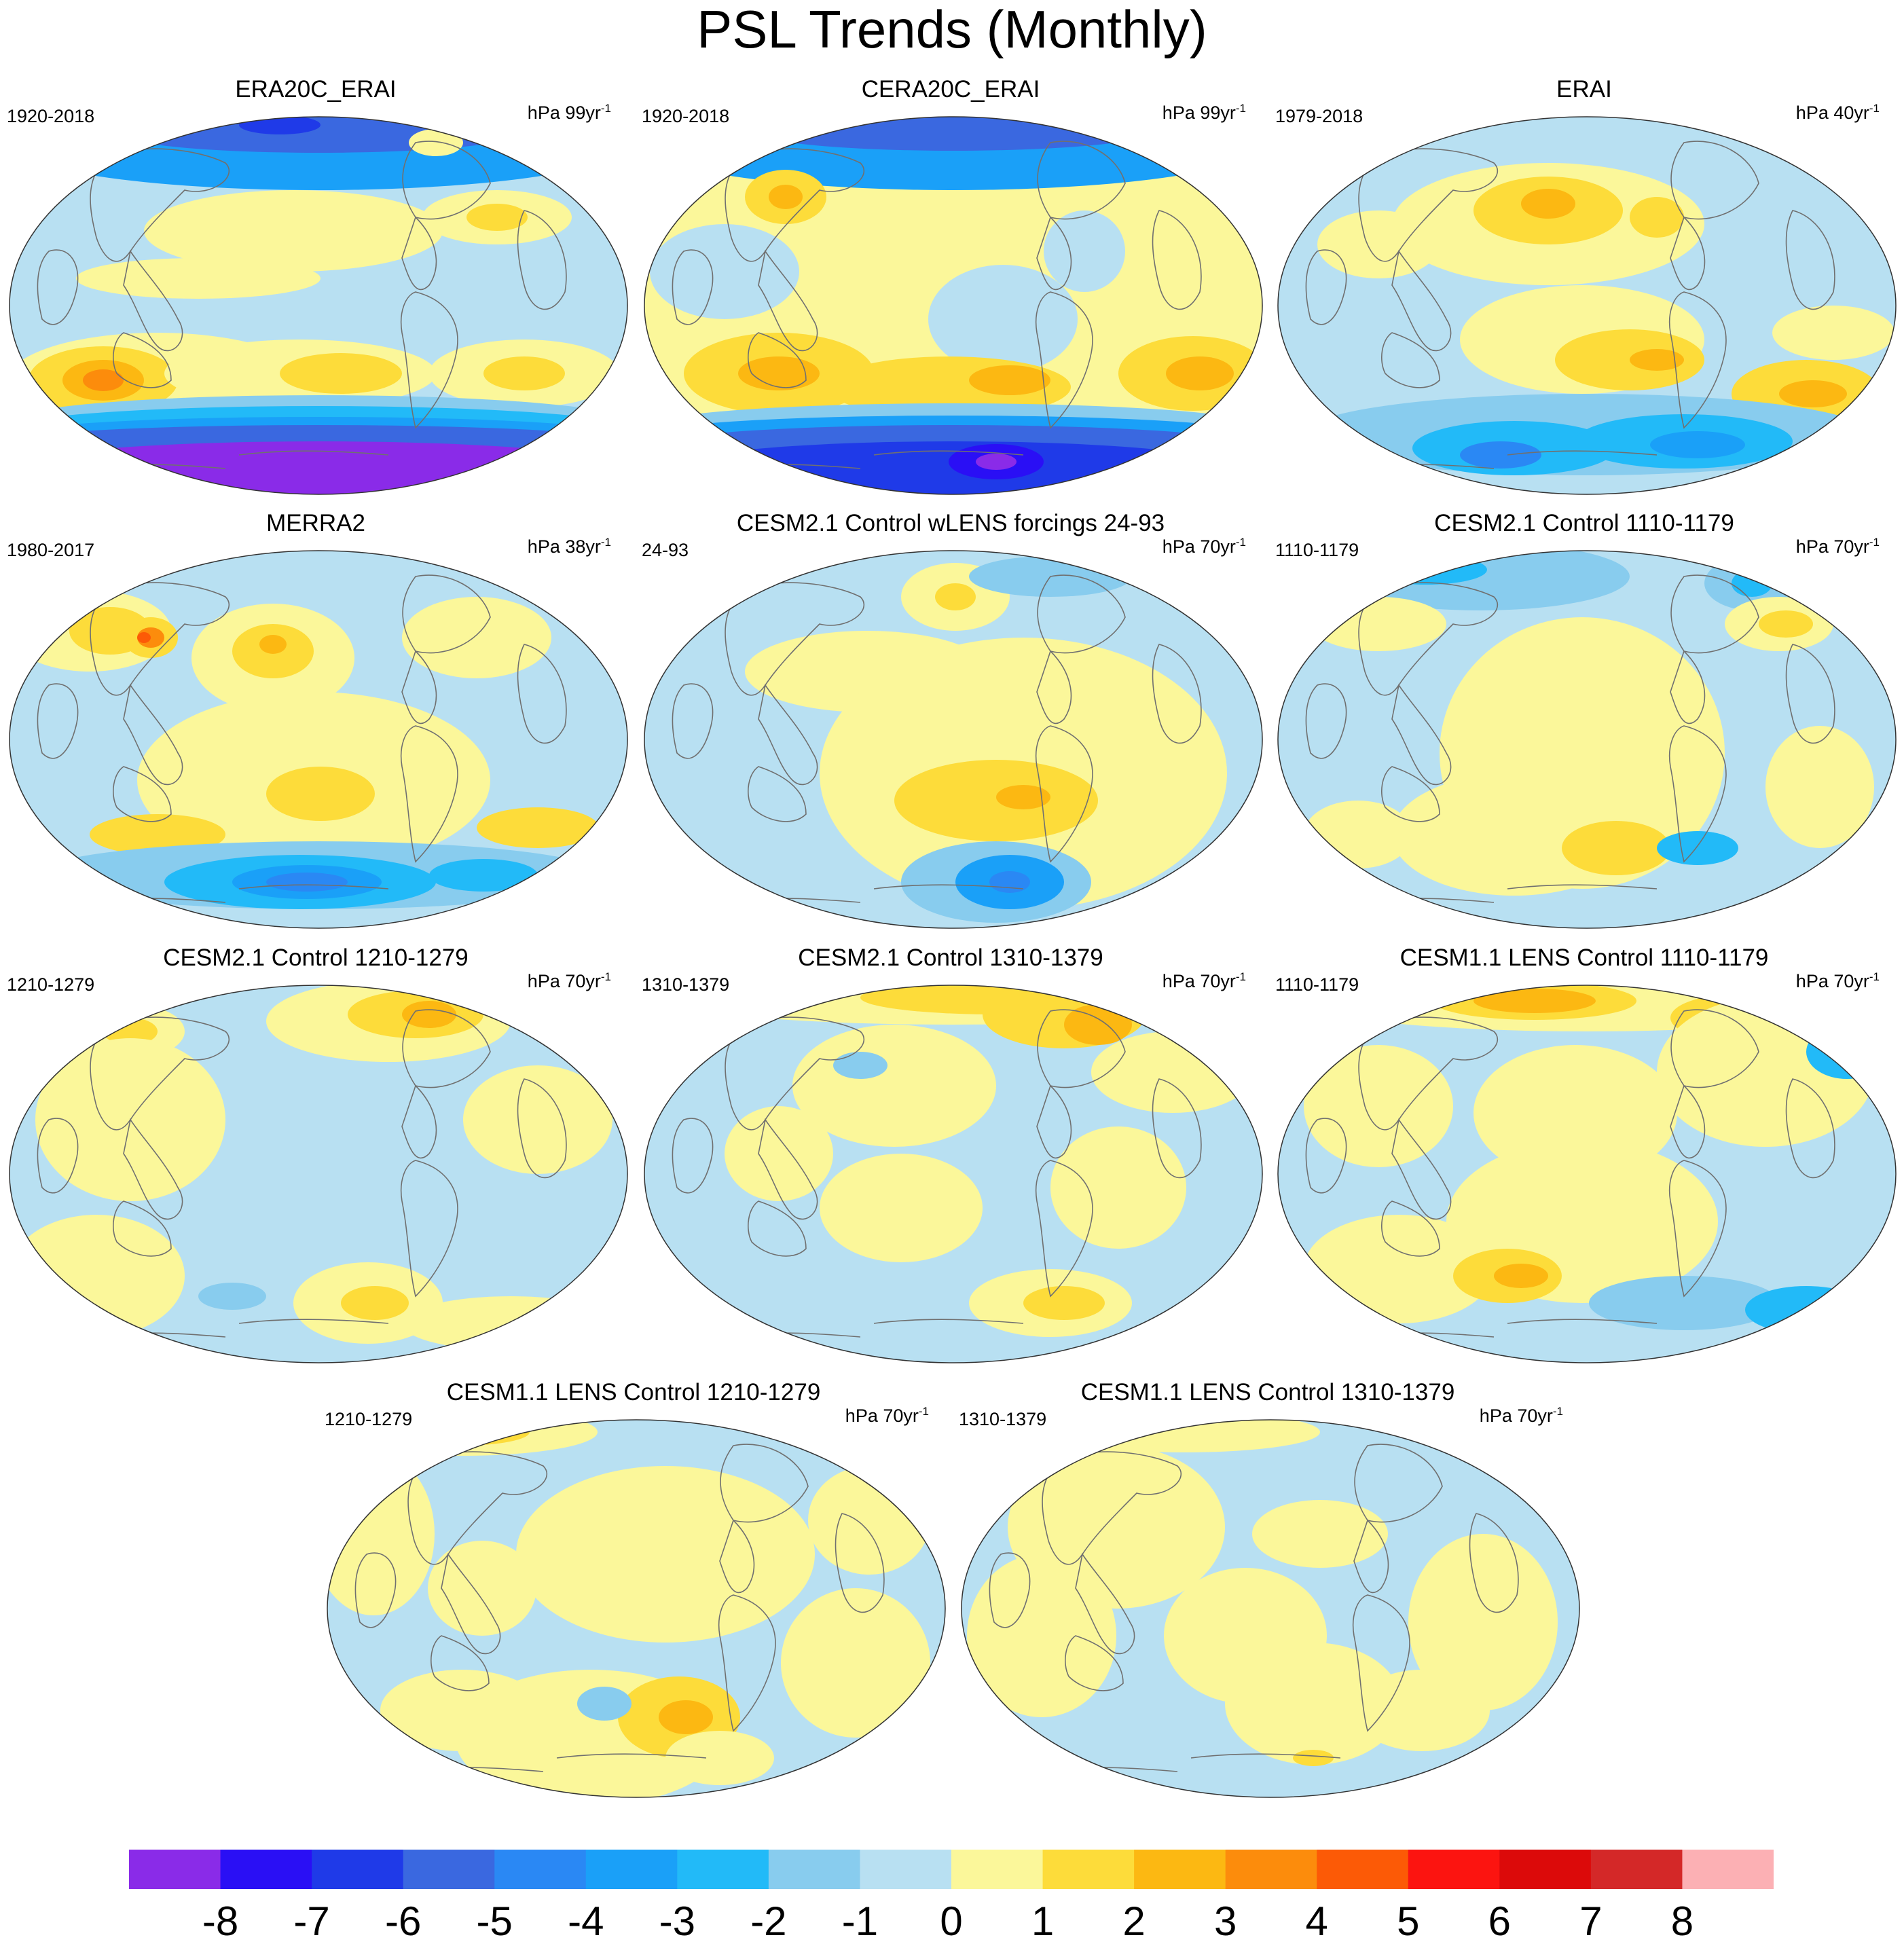 The width and height of the screenshot is (1904, 1944). Describe the element at coordinates (316, 89) in the screenshot. I see `panel-title: ERA20C_ERAI` at that location.